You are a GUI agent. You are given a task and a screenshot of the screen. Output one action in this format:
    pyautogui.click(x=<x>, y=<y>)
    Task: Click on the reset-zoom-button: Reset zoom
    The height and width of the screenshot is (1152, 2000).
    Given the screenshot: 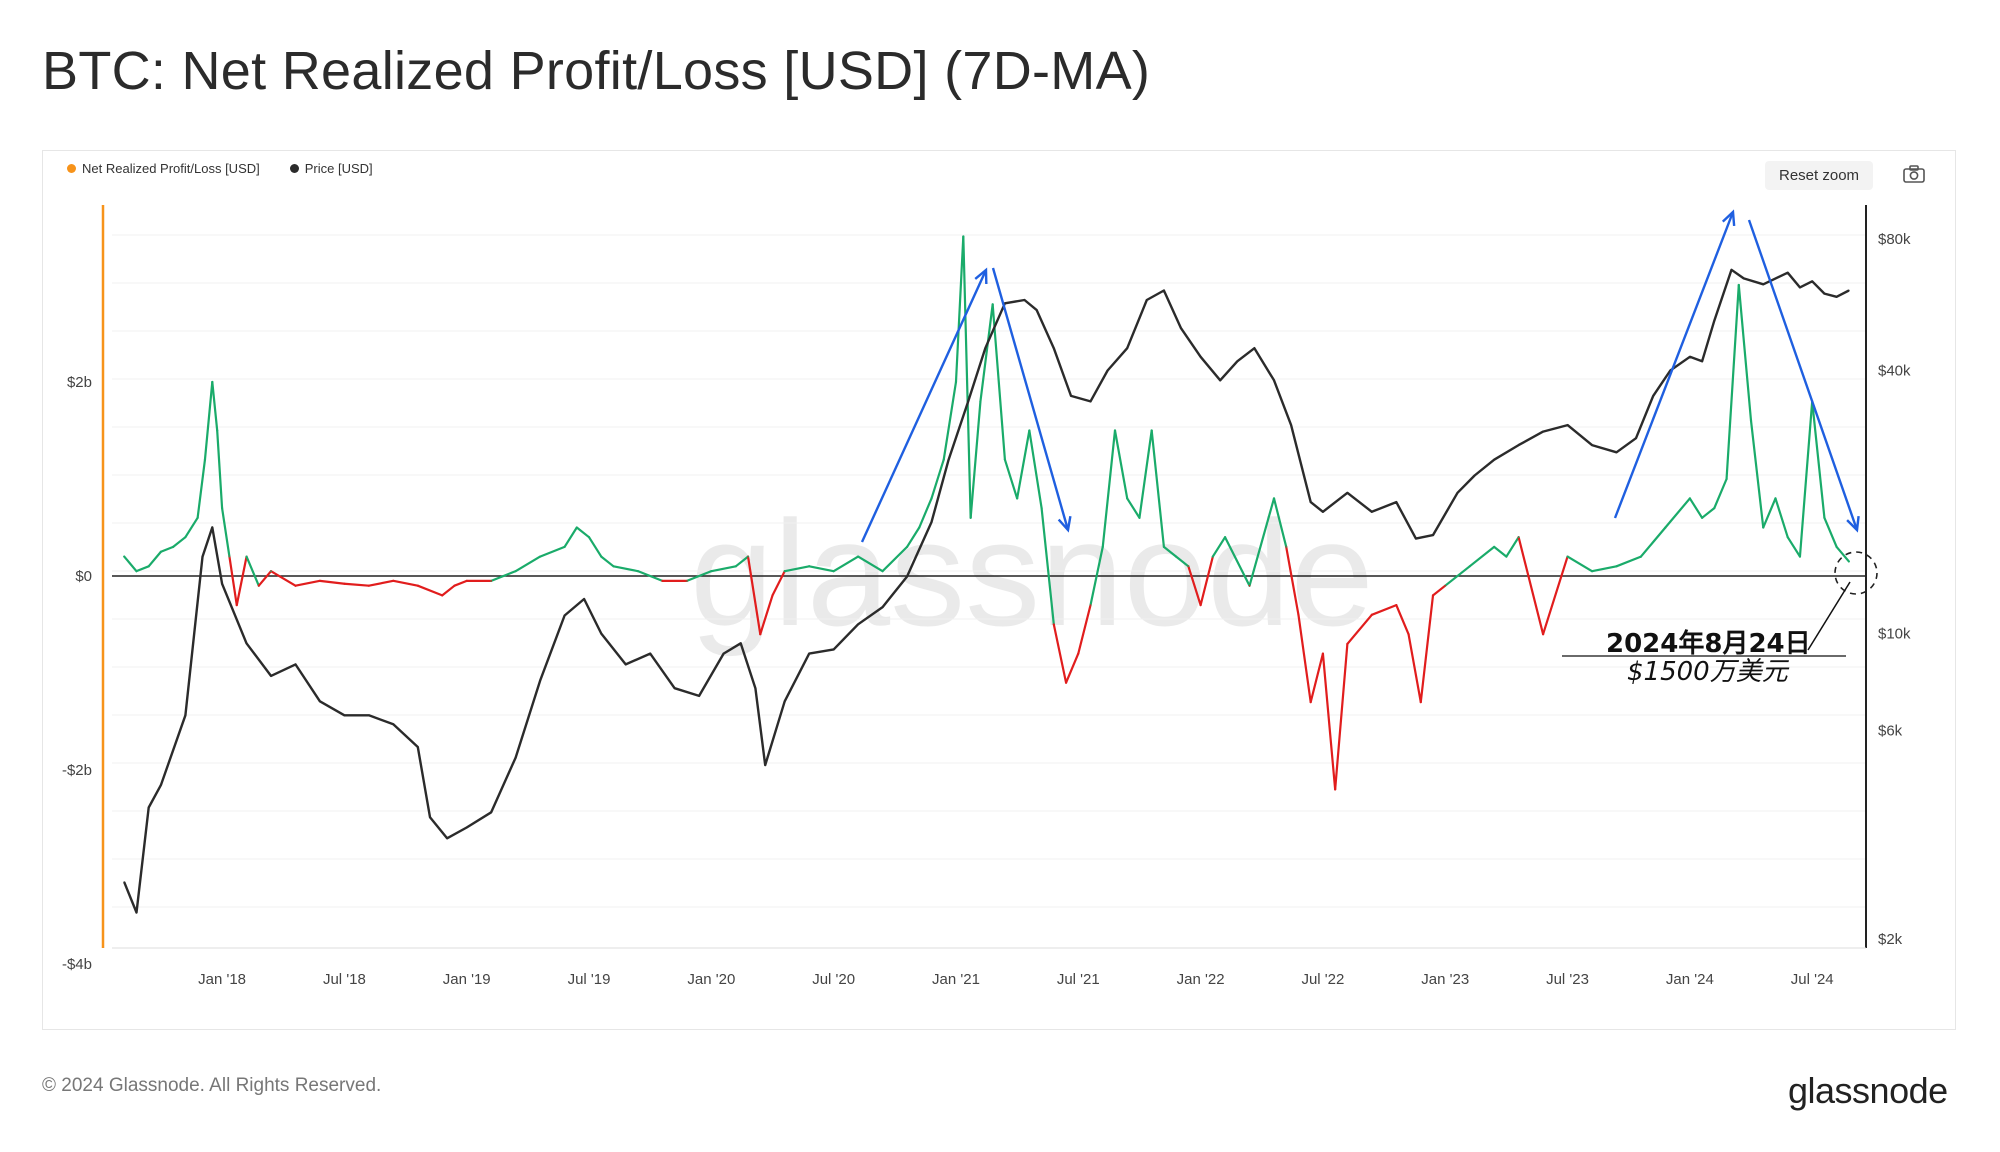 What is the action you would take?
    pyautogui.click(x=1819, y=175)
    